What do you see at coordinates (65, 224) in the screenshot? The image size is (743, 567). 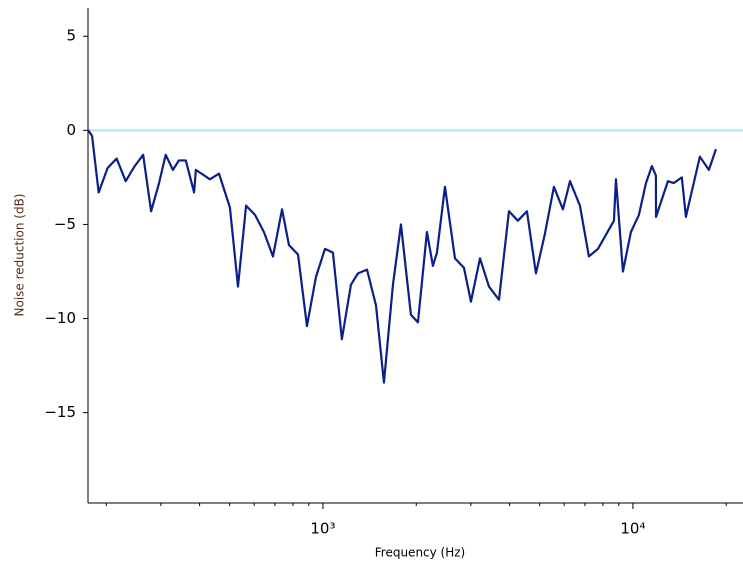 I see `y-tick-label: −5` at bounding box center [65, 224].